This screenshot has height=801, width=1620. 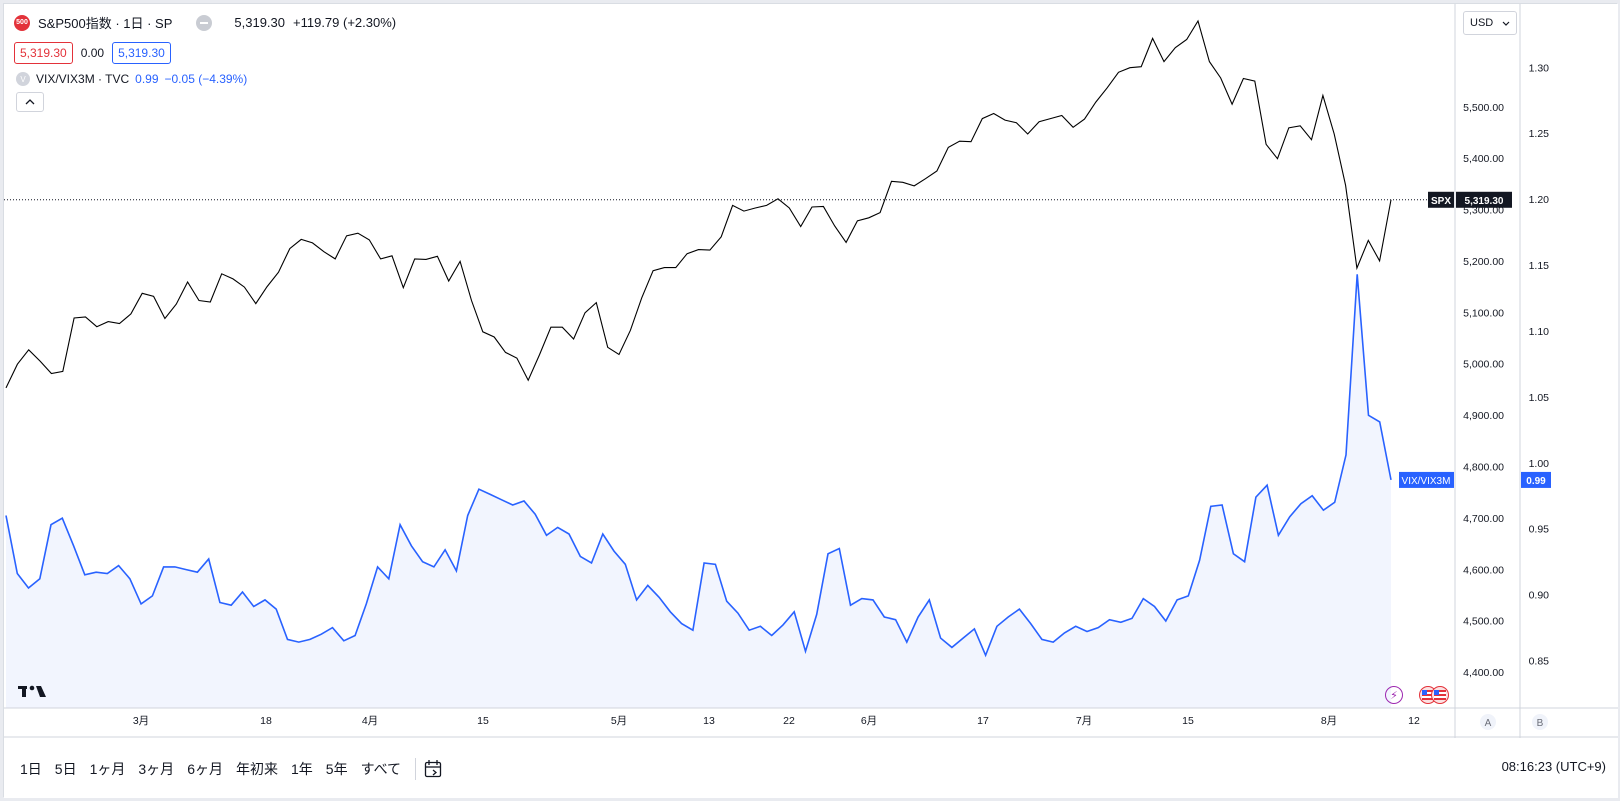 I want to click on range-6m-button: 6ヶ月, so click(x=205, y=769).